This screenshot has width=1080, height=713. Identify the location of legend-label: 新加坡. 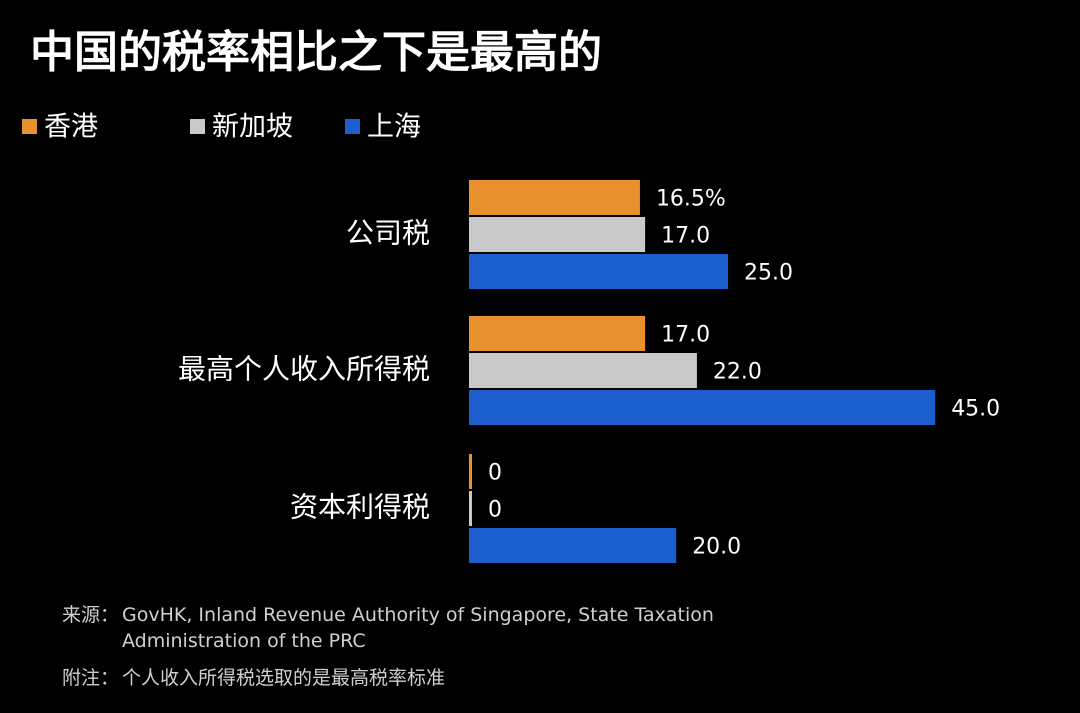
(252, 127).